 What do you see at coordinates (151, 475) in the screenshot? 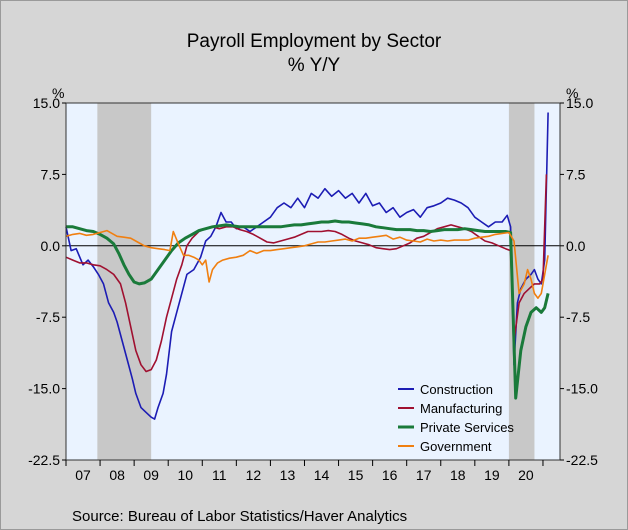
I see `x-tick-label: 09` at bounding box center [151, 475].